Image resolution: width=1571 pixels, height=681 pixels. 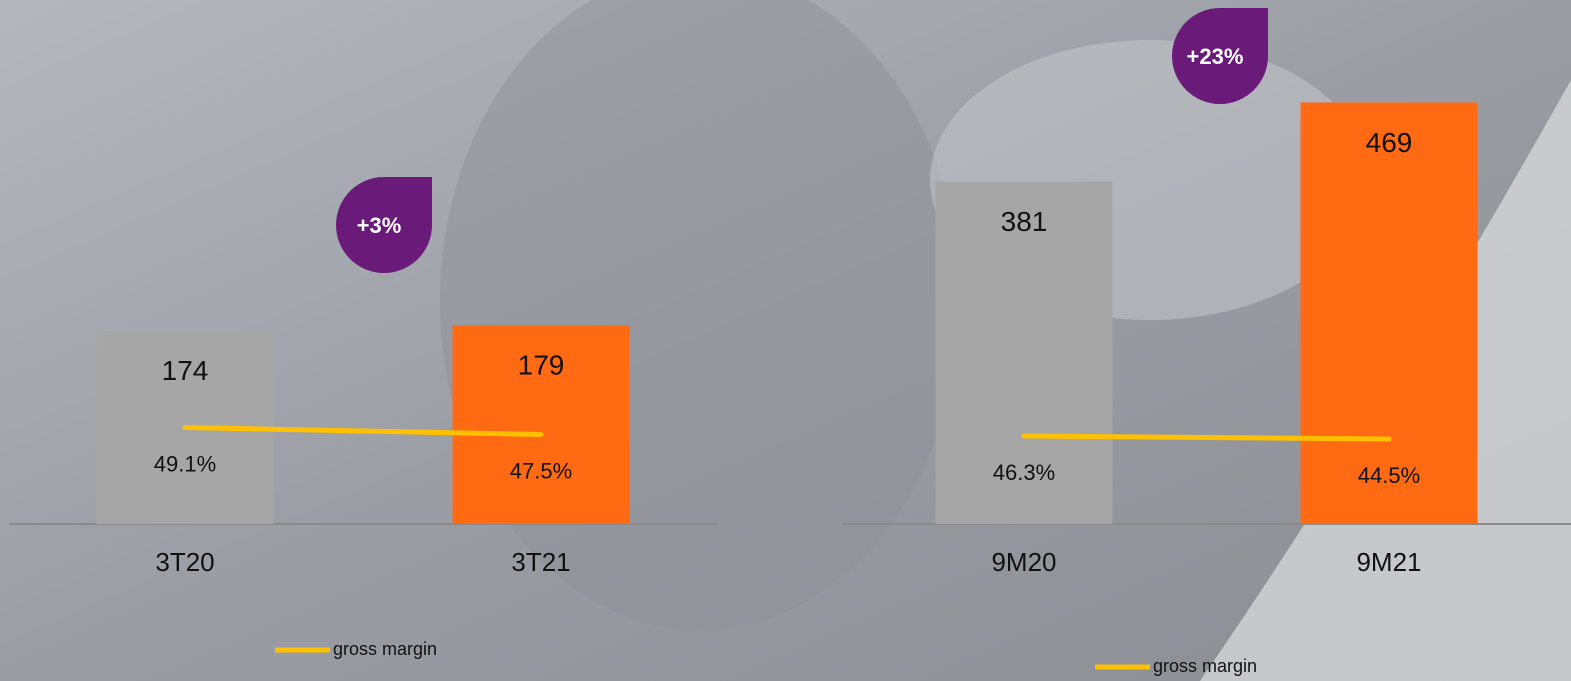 What do you see at coordinates (379, 225) in the screenshot?
I see `annotation: +3%` at bounding box center [379, 225].